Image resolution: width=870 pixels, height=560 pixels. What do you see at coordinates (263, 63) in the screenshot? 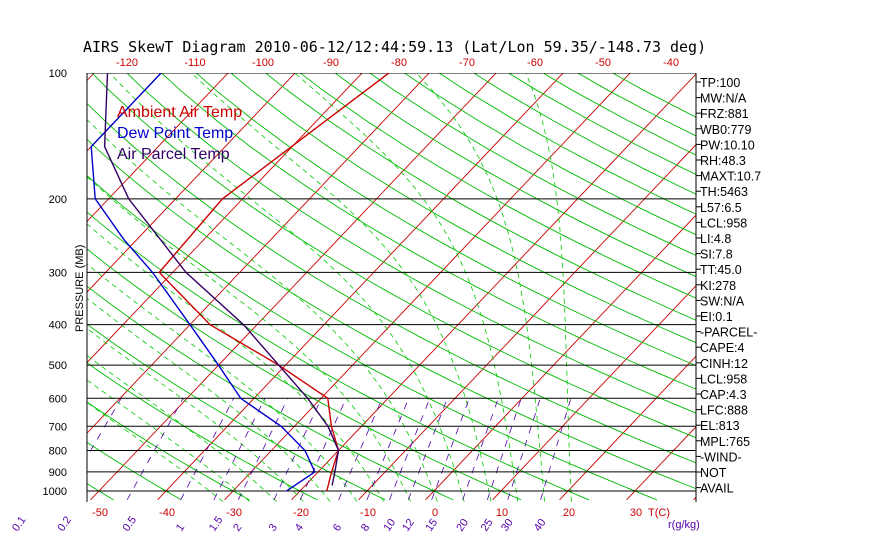
I see `top-temp-tick: -100` at bounding box center [263, 63].